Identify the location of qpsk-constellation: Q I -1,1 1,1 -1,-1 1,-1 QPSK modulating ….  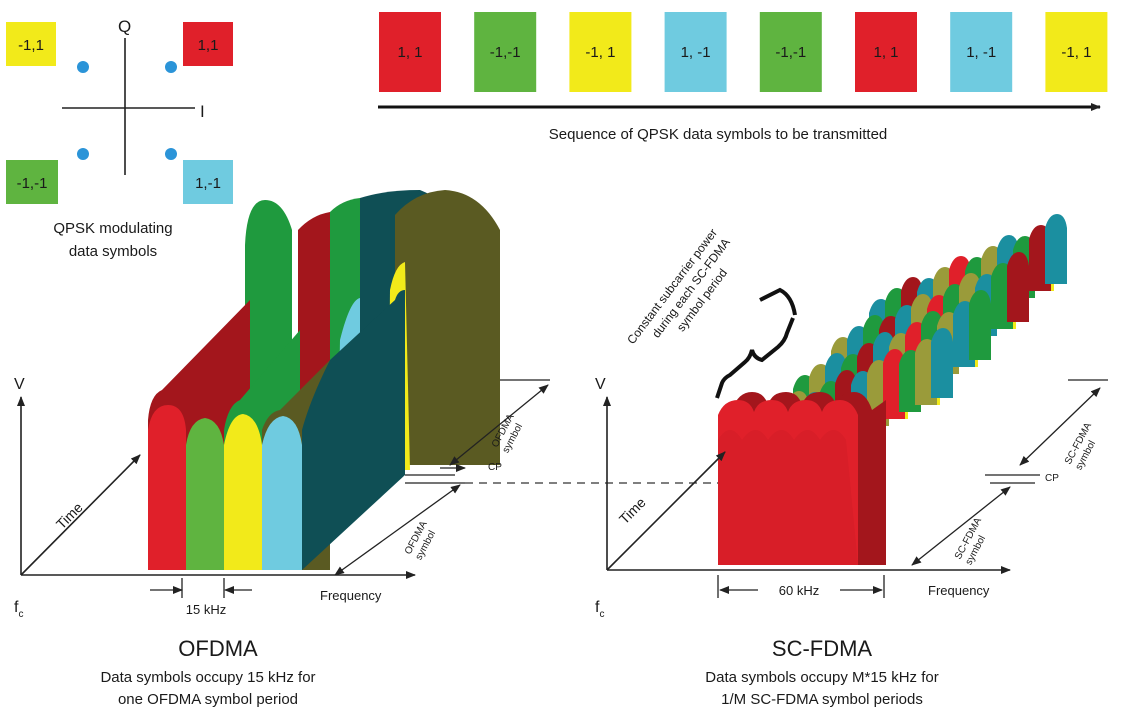
(119, 138).